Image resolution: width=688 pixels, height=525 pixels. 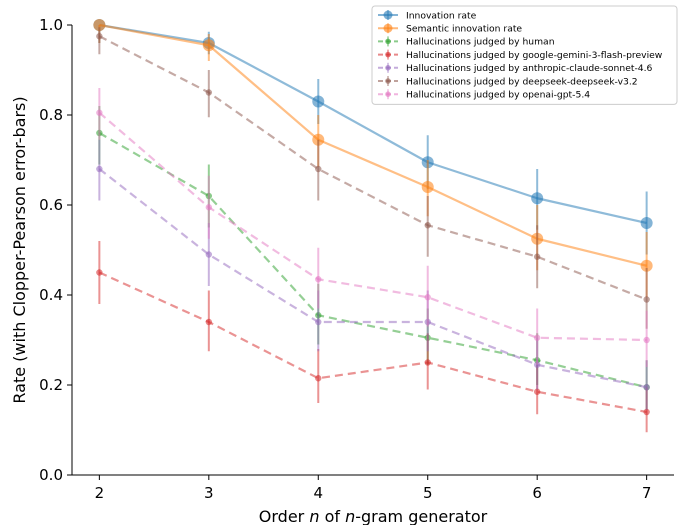 What do you see at coordinates (51, 385) in the screenshot?
I see `y-tick-label: 0.2` at bounding box center [51, 385].